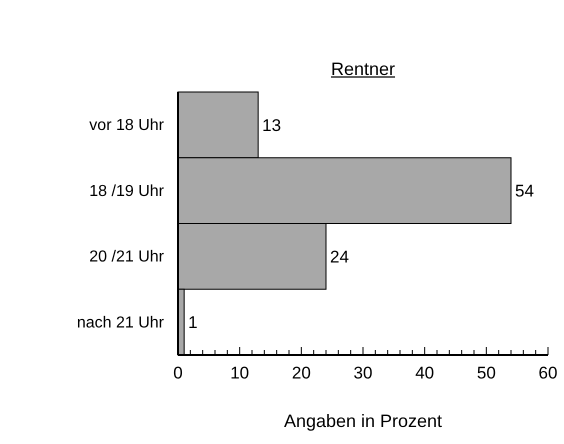 This screenshot has width=564, height=444. I want to click on x-tick-label: 20, so click(301, 372).